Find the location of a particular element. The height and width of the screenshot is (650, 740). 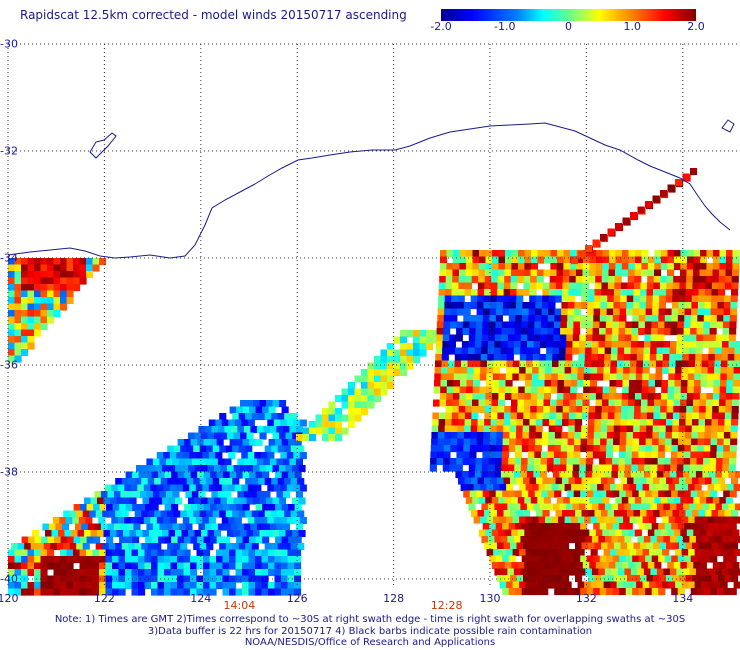

longitude-label: 128 is located at coordinates (394, 598).